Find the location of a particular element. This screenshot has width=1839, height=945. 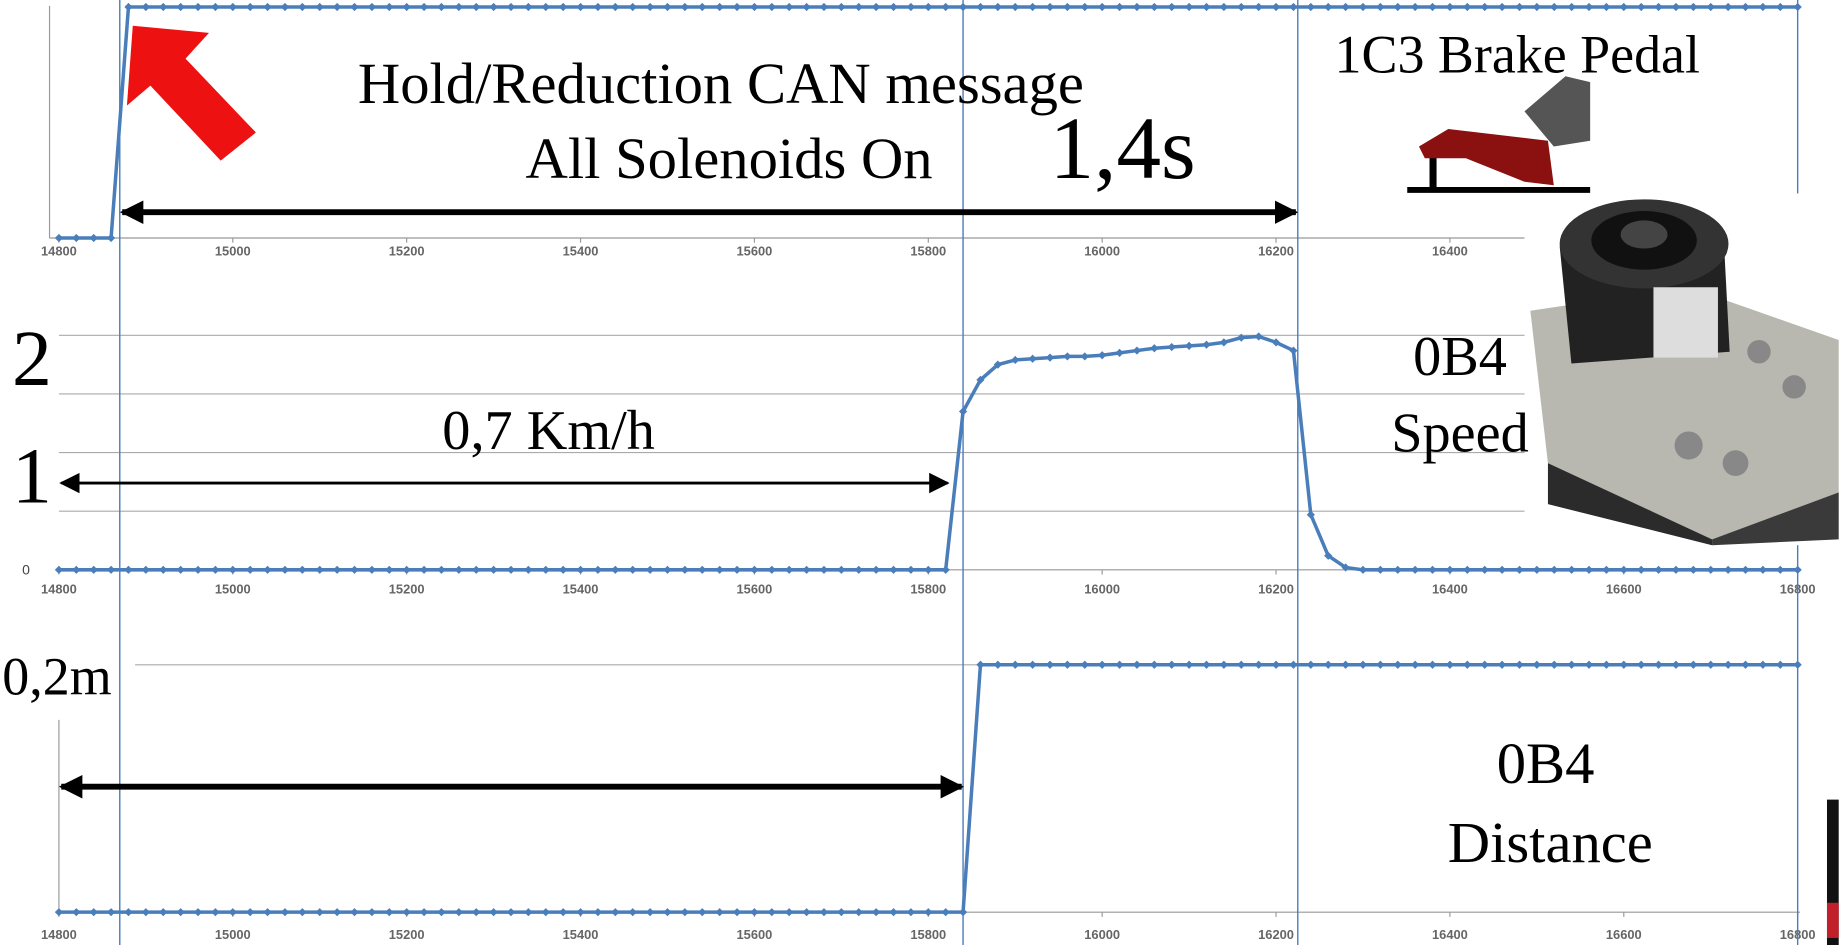

y-tick-label: 0,2m is located at coordinates (56, 676).